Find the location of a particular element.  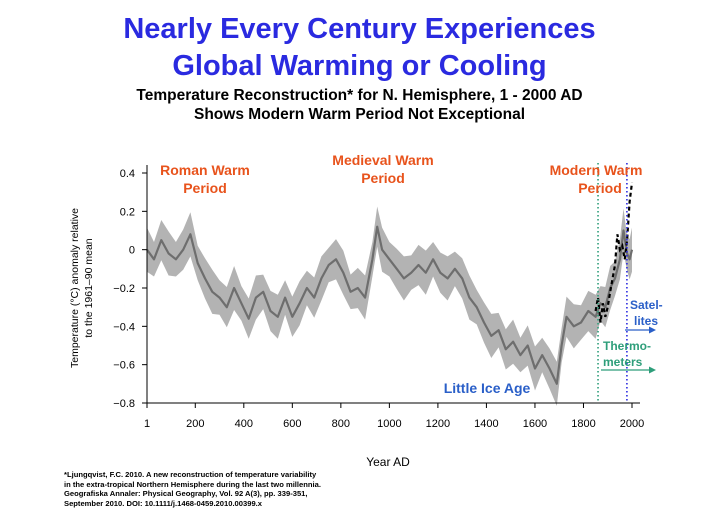

x-tick-label: 800 is located at coordinates (341, 424).